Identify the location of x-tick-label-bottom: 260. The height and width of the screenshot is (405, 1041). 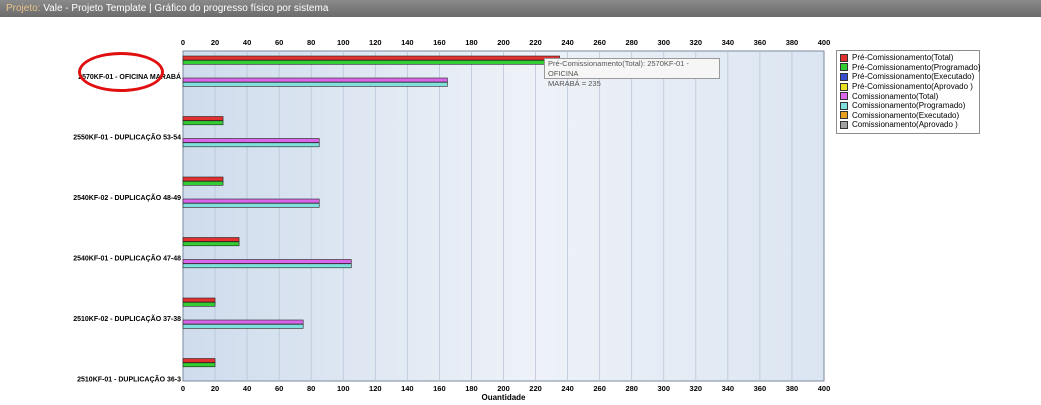
(599, 388).